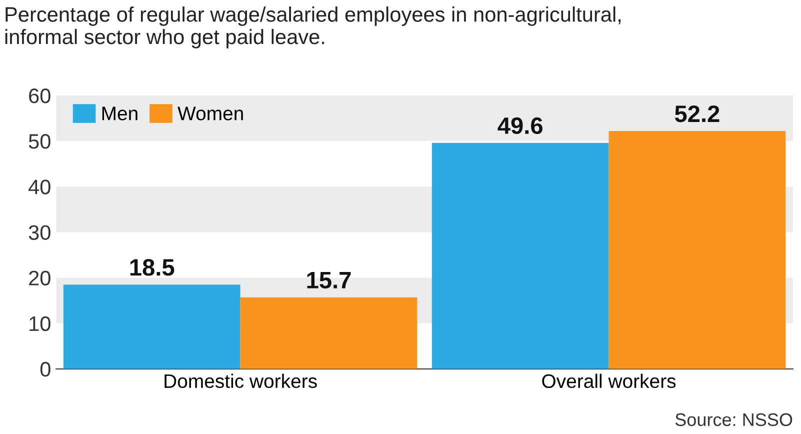 Image resolution: width=801 pixels, height=434 pixels. I want to click on x-tick-label: Domestic workers, so click(240, 381).